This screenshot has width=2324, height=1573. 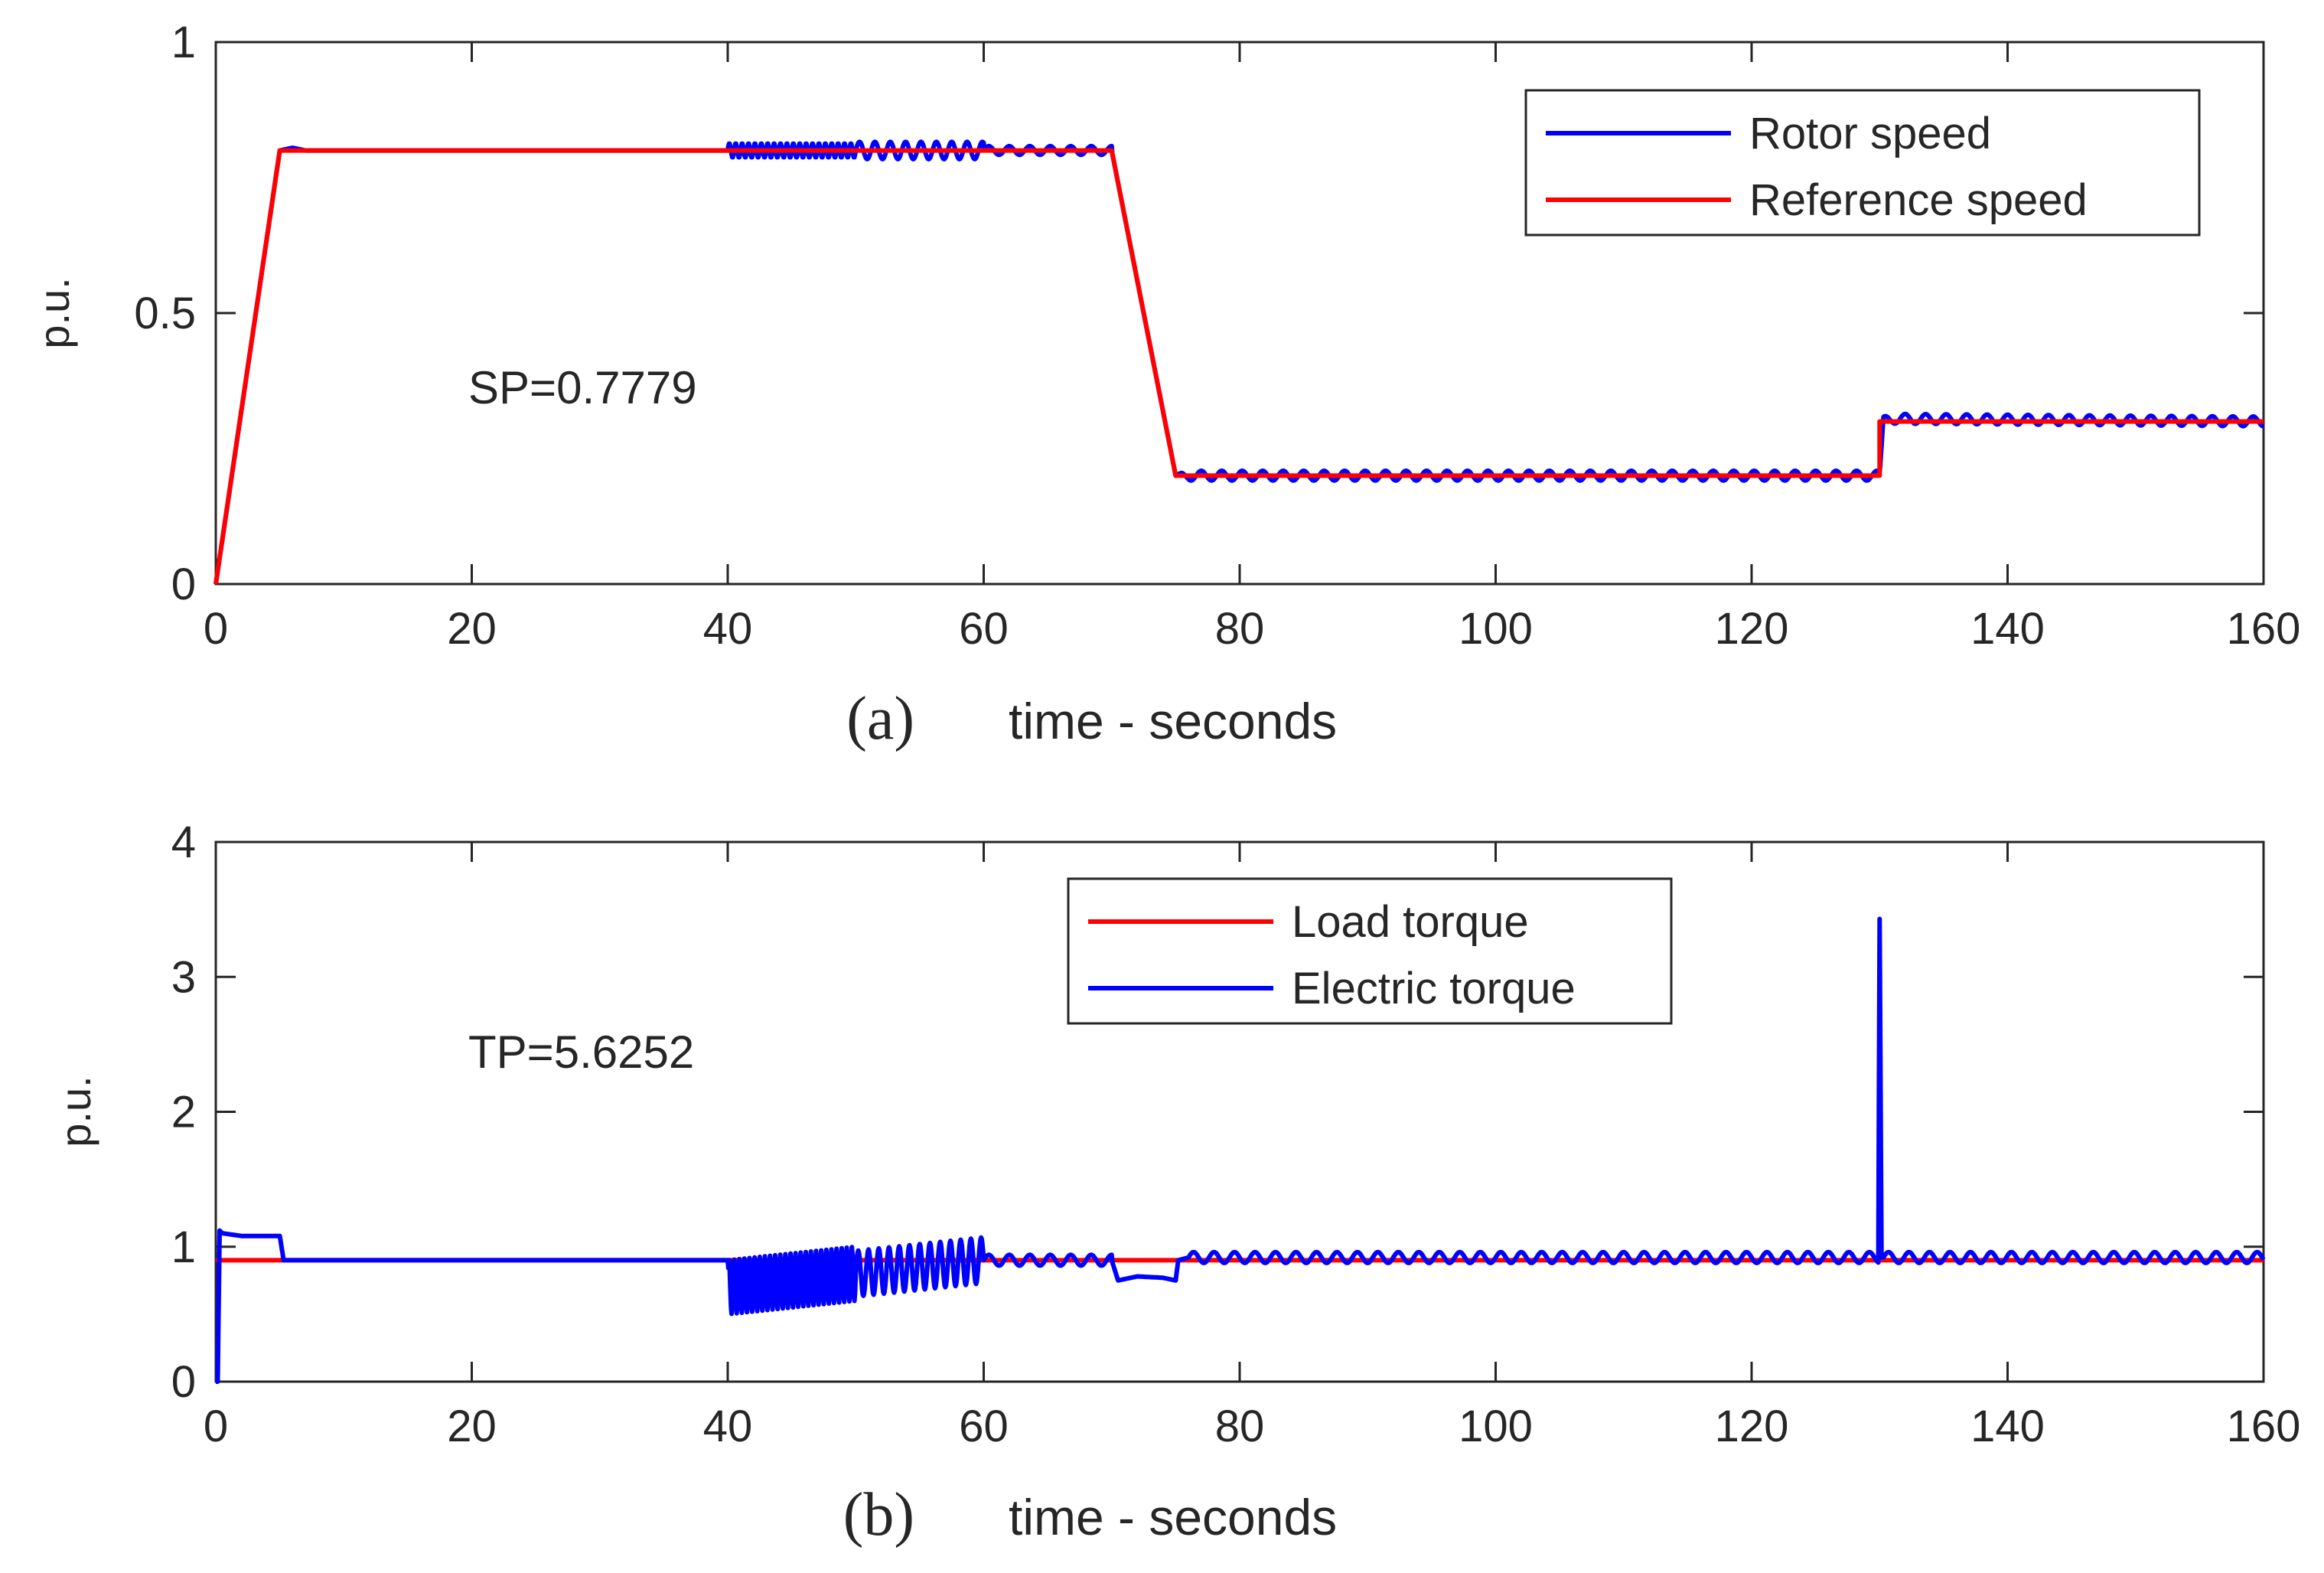 I want to click on panel-b-annotation: TP=5.6252, so click(x=581, y=1052).